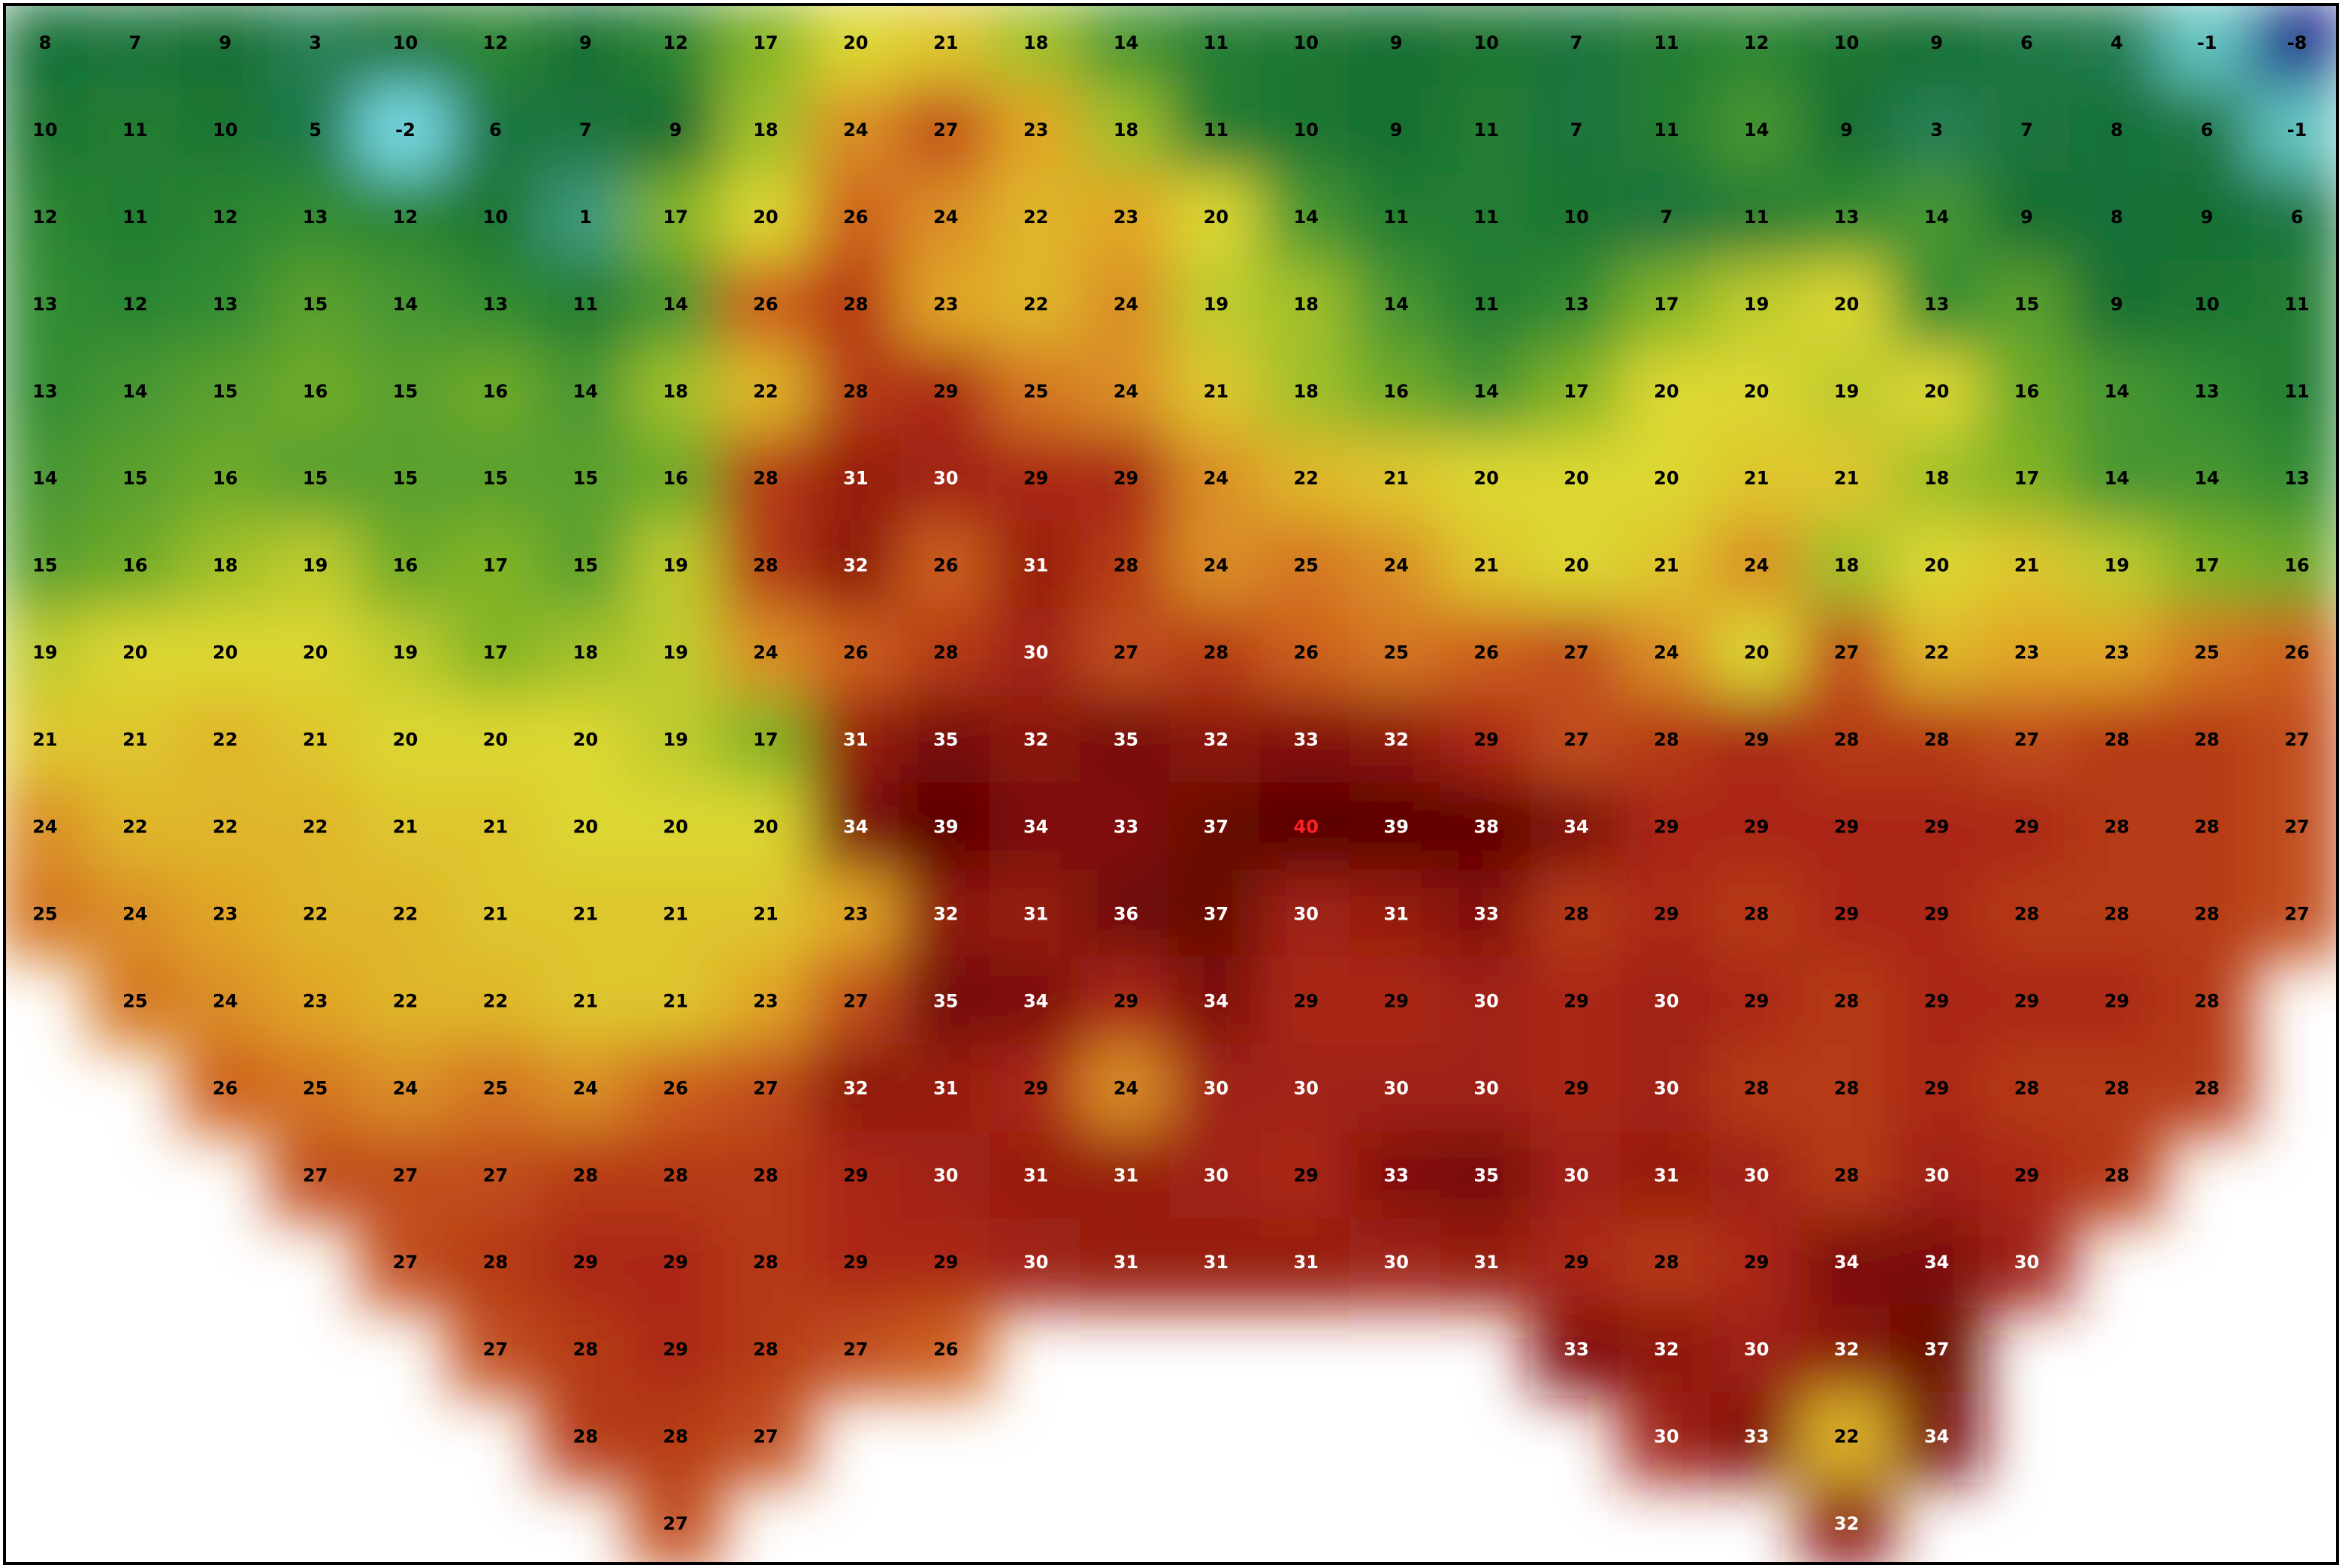  I want to click on temperature-label: 11, so click(585, 304).